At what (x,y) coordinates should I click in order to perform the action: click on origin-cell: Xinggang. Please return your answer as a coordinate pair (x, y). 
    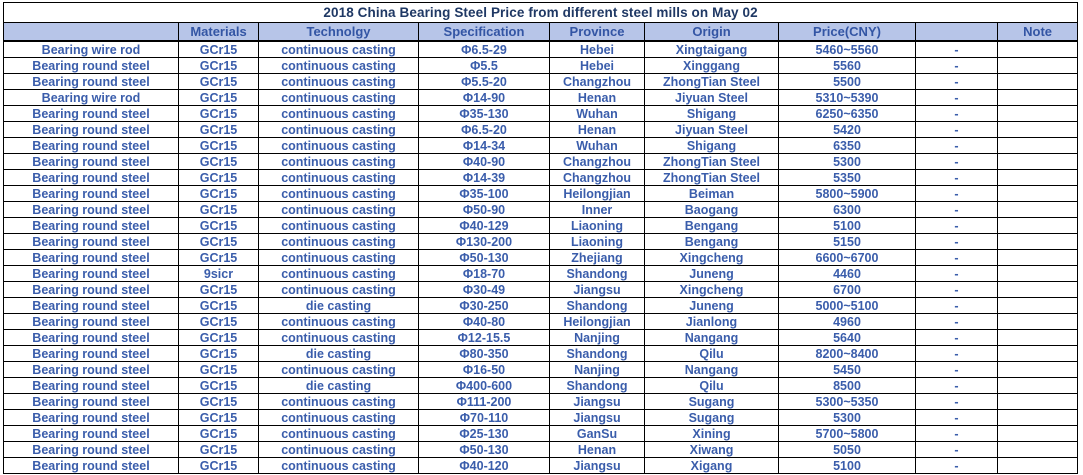
    Looking at the image, I should click on (711, 65).